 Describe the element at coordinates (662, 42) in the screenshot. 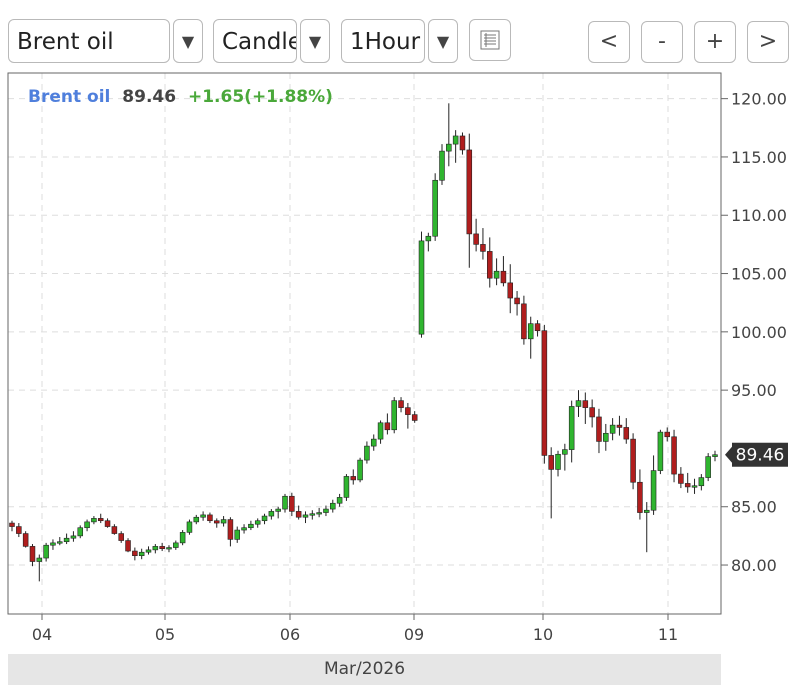

I see `zoom-out-button: -` at that location.